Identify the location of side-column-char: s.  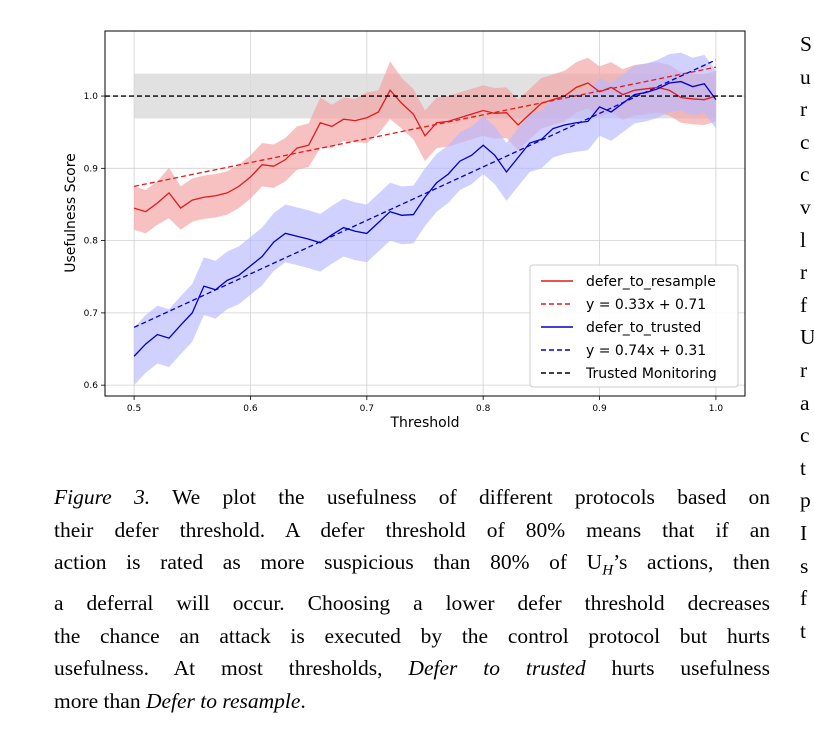
(804, 565).